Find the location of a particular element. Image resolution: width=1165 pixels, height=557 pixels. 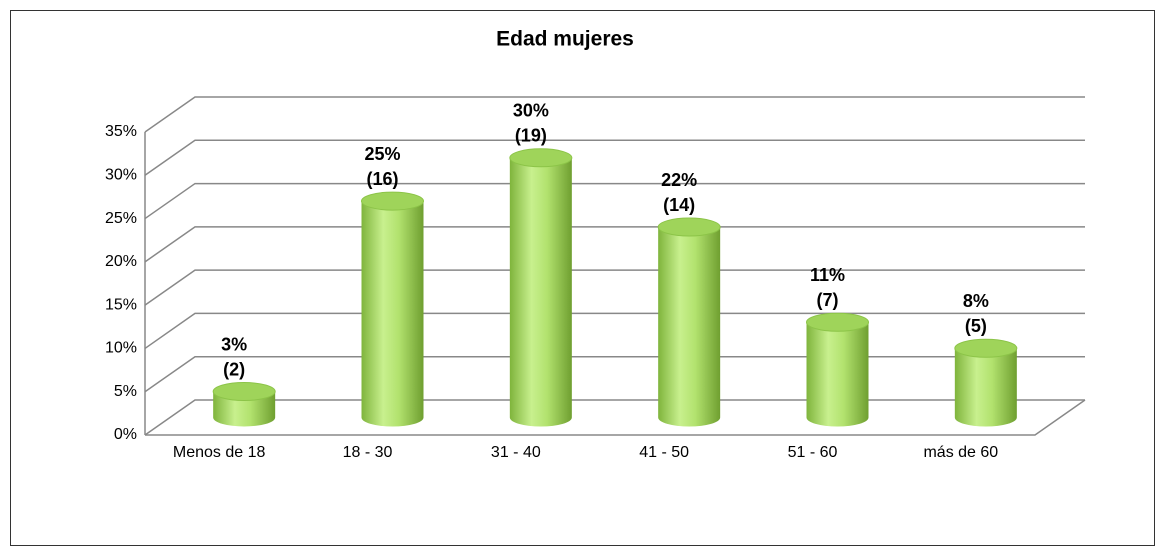

chart-title: Edad mujeres is located at coordinates (565, 39).